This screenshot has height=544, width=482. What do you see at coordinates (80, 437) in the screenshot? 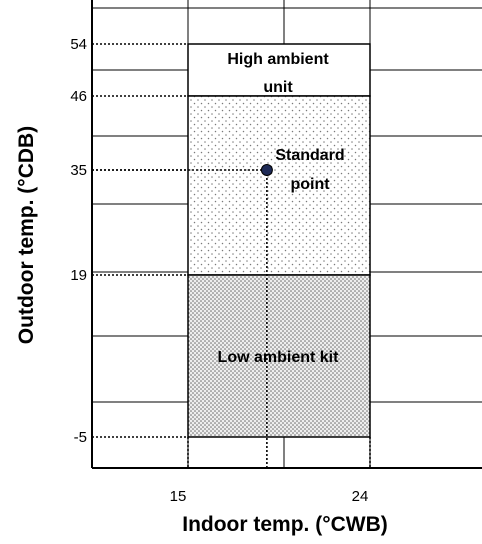
I see `y-tick-label: -5` at bounding box center [80, 437].